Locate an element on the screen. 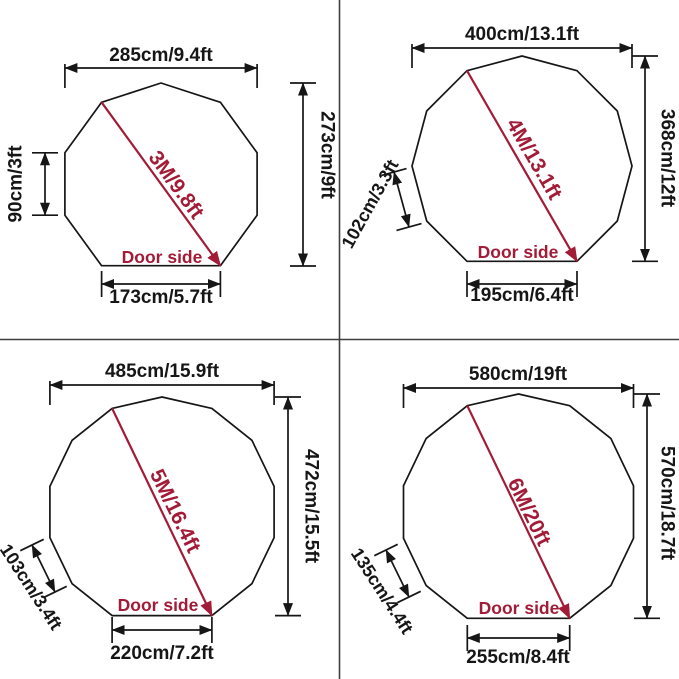  width-label-3m: 285cm/9.4ft is located at coordinates (161, 55).